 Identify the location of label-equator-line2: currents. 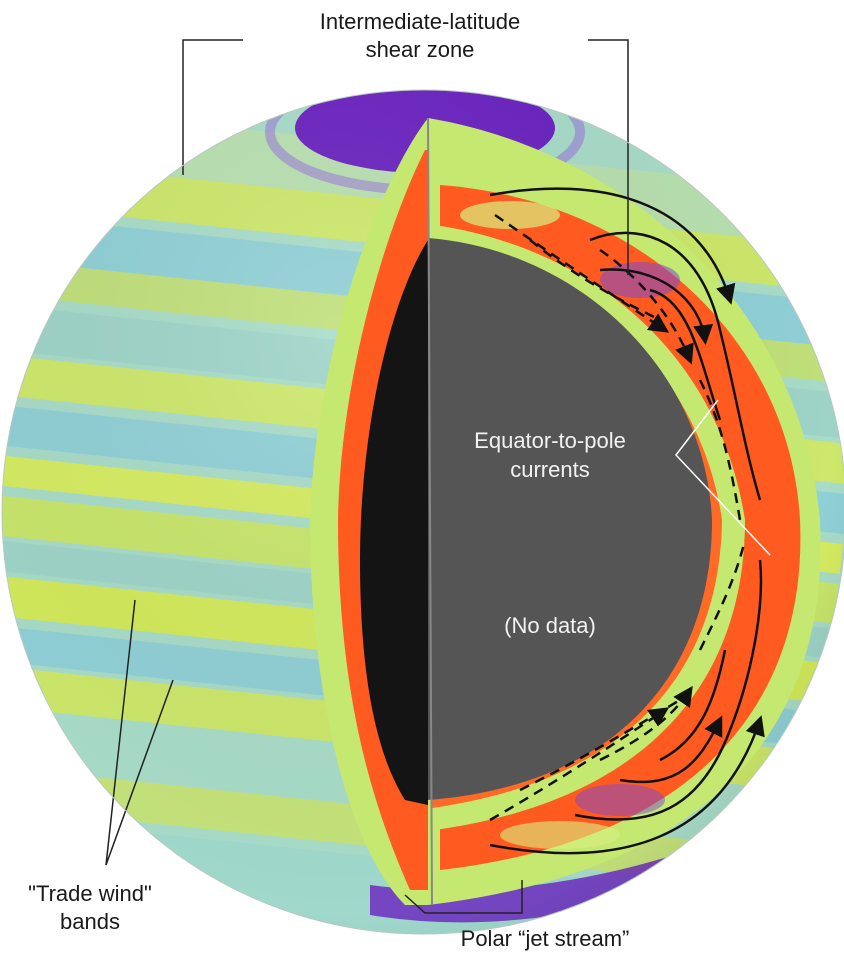
(550, 469).